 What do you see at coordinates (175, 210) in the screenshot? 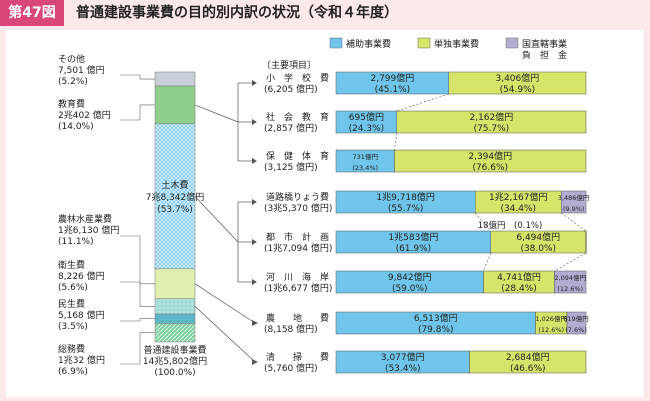
I see `stack-pct-2: (53.7%)` at bounding box center [175, 210].